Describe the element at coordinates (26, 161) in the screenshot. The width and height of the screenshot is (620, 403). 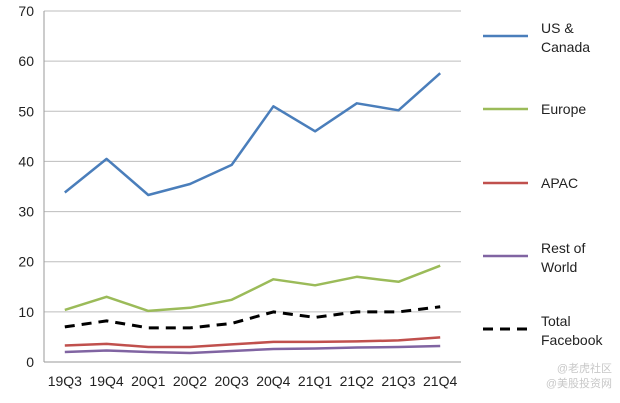
I see `y-tick-label-40: 40` at that location.